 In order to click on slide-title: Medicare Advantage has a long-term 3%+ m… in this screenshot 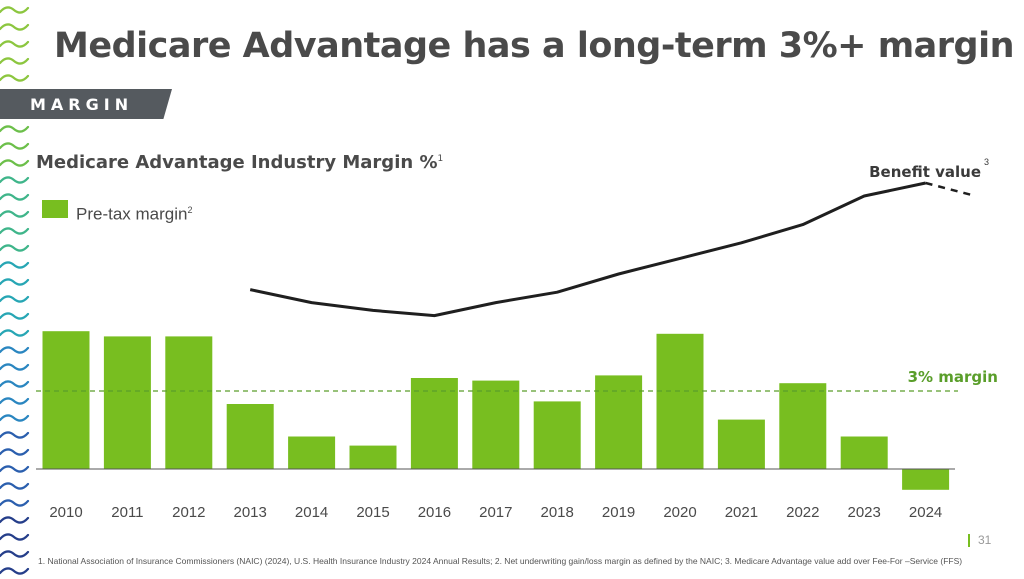, I will do `click(534, 46)`.